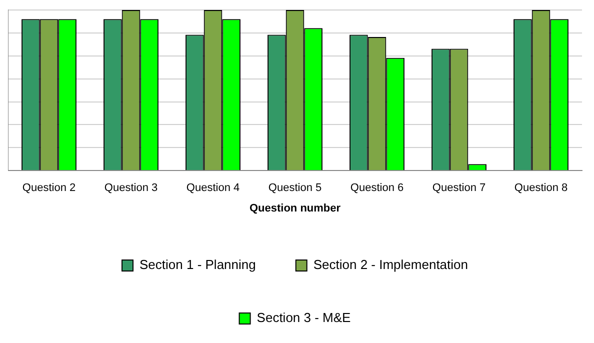  Describe the element at coordinates (304, 318) in the screenshot. I see `legend-label: Section 3 - M&E` at that location.